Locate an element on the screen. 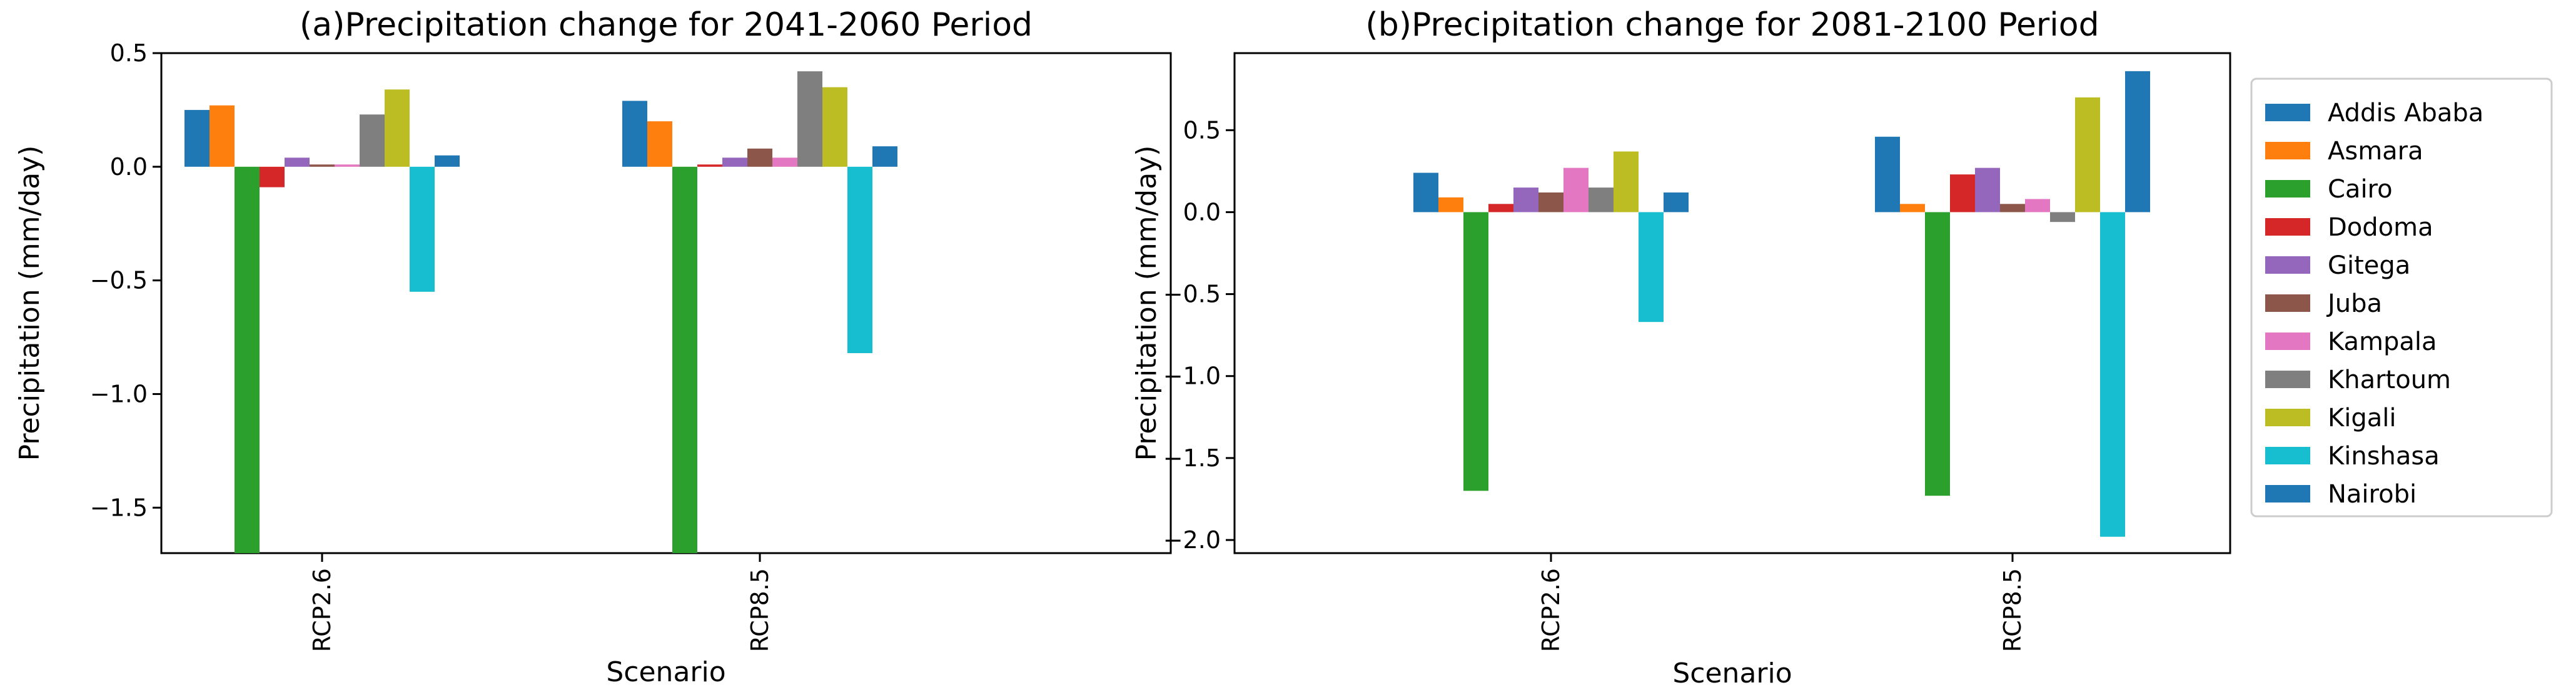  y-ticks: 0.5 0.0 −0.5 −1.0 −1.5 −2.0 is located at coordinates (1199, 335).